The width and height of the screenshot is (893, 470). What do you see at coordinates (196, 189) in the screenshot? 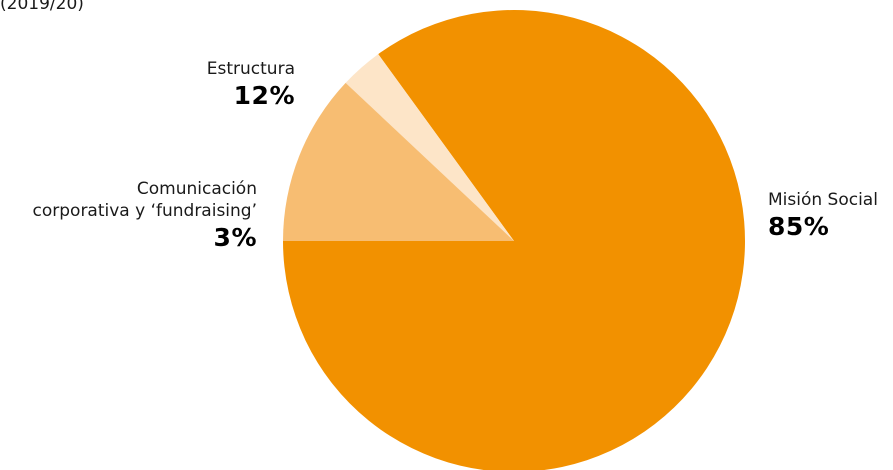
I see `slice-name-comunicacion-line1: Comunicación` at bounding box center [196, 189].